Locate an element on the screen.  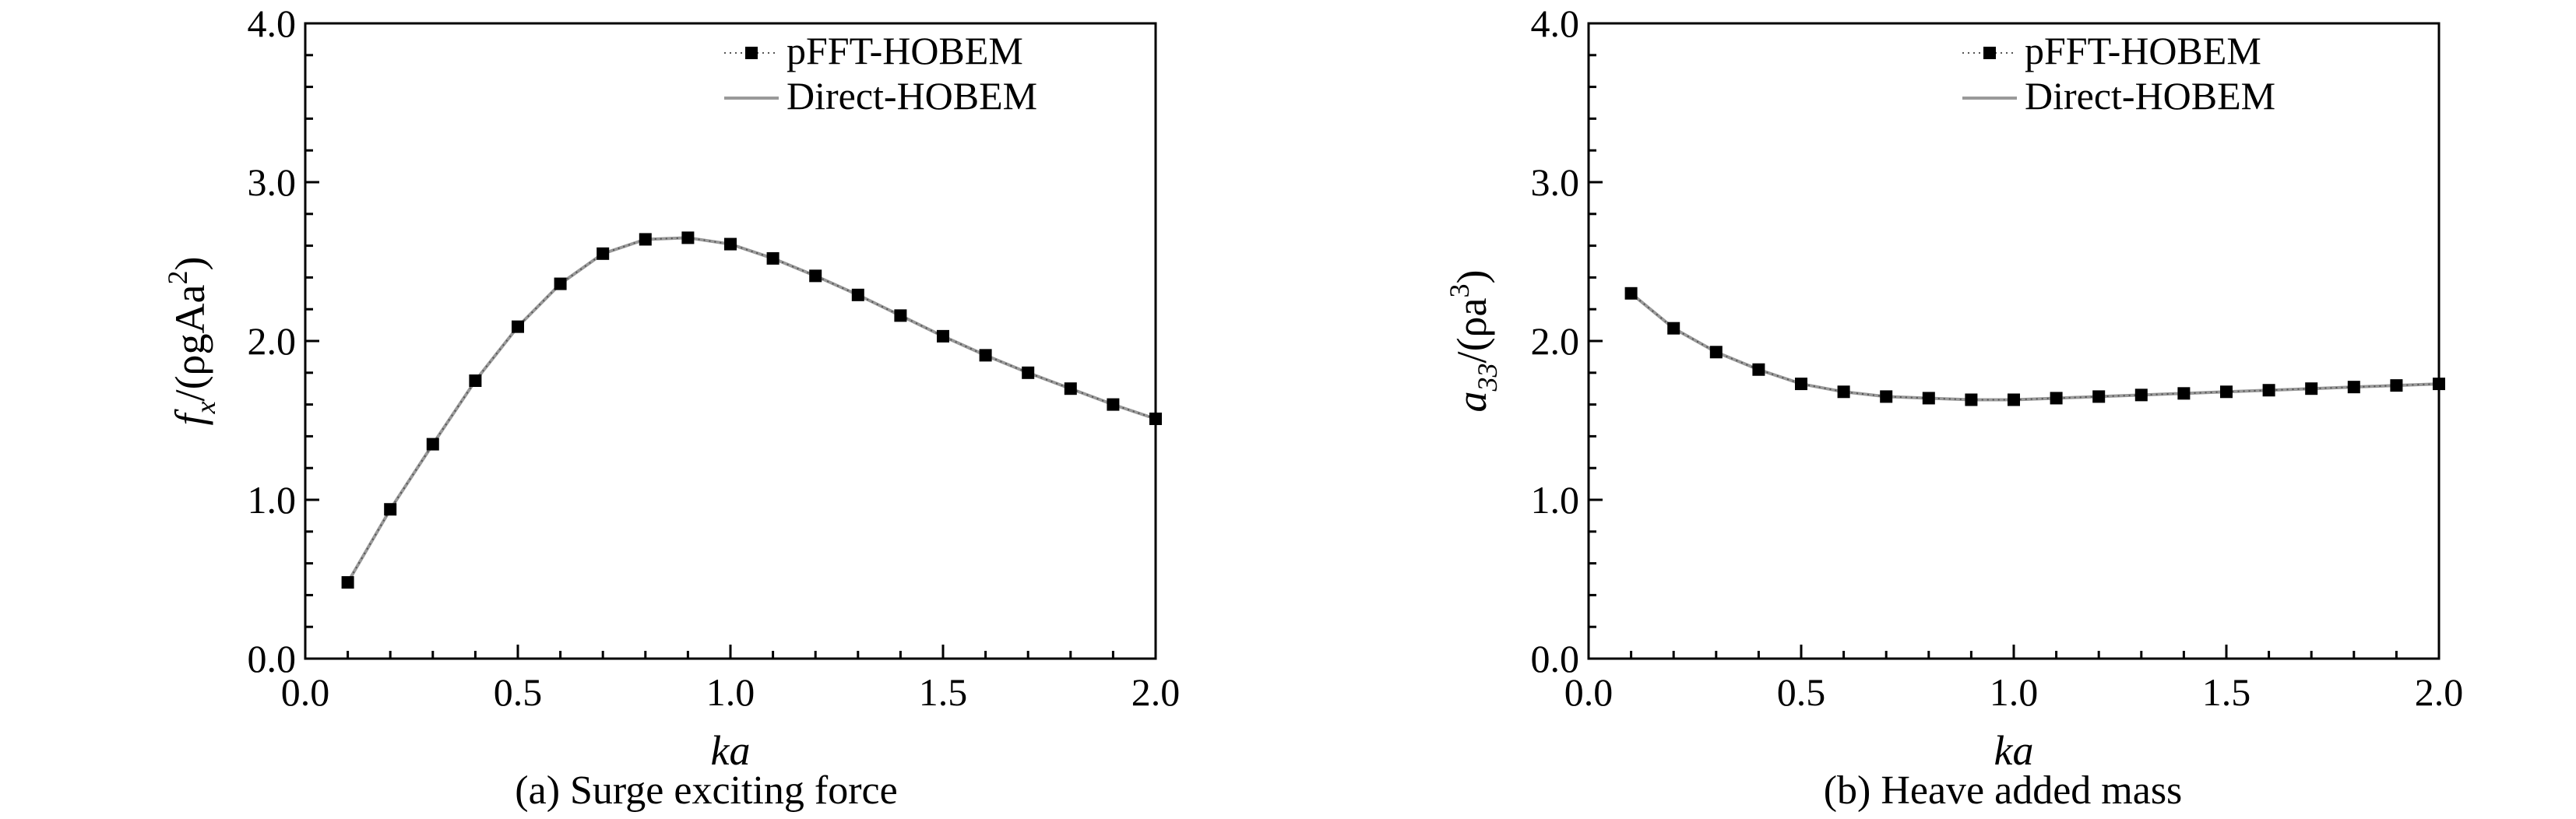
series-layer-a is located at coordinates (751, 410).